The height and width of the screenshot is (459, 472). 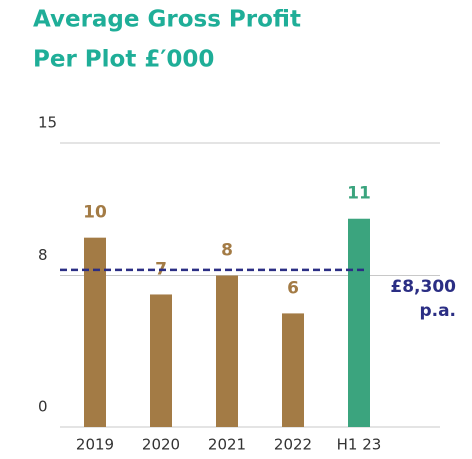 I want to click on value-label: 8, so click(x=227, y=251).